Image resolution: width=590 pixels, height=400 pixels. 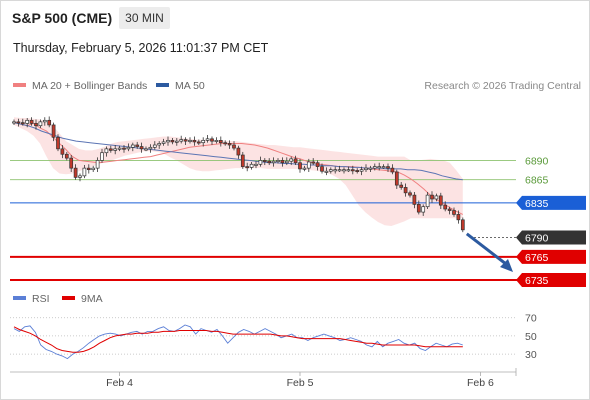 I want to click on x-tick-label: Feb 5, so click(x=300, y=383).